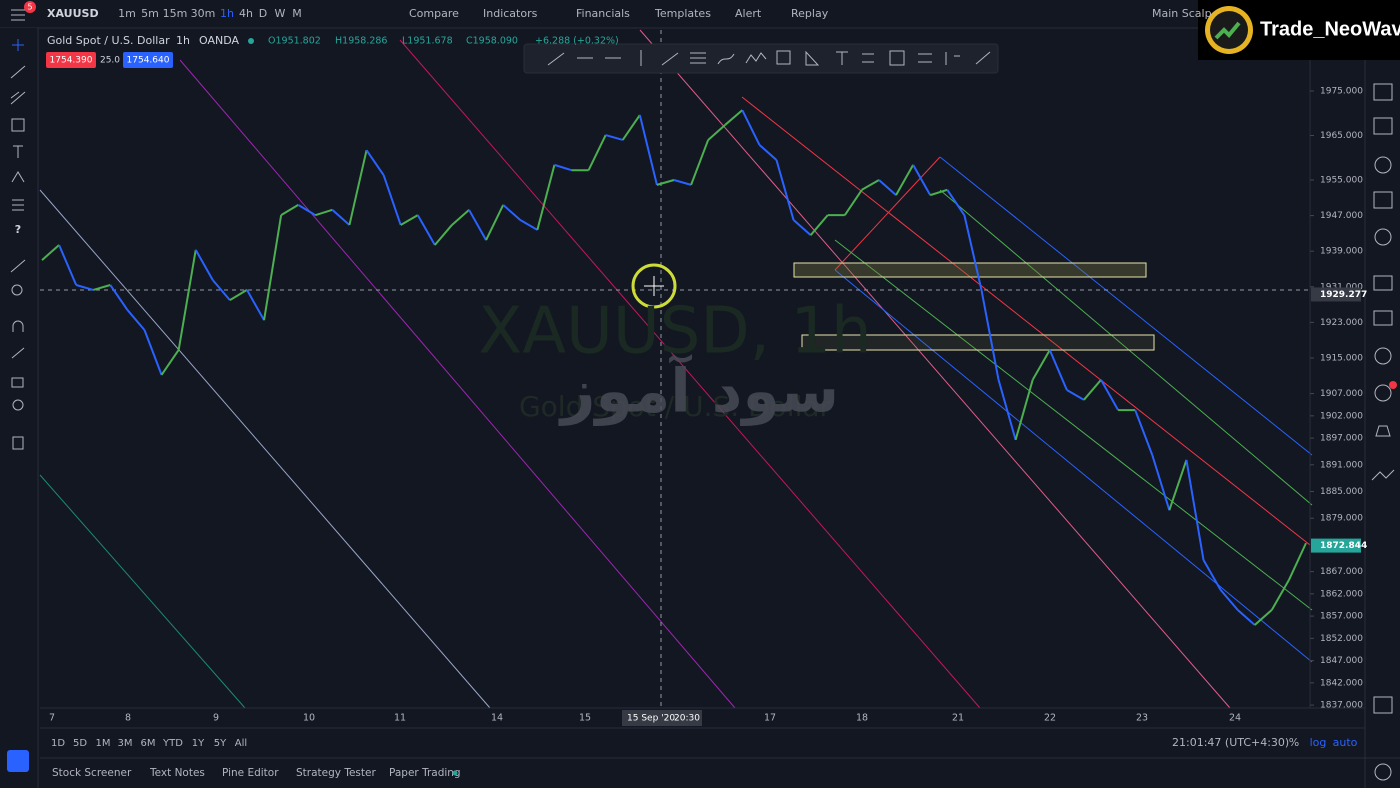  I want to click on toolbar-button: Compare, so click(434, 13).